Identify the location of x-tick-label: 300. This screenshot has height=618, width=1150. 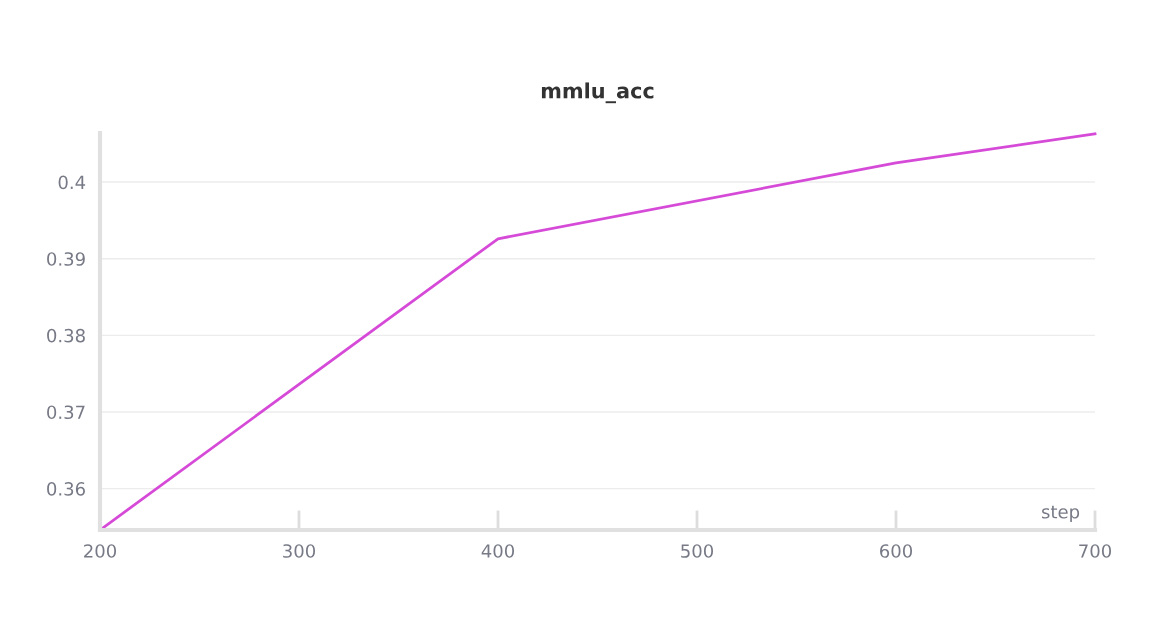
(299, 551).